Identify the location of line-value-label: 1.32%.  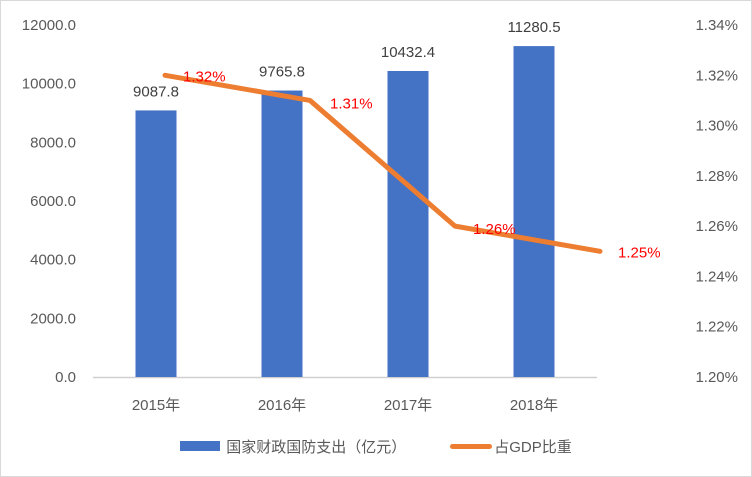
(204, 76).